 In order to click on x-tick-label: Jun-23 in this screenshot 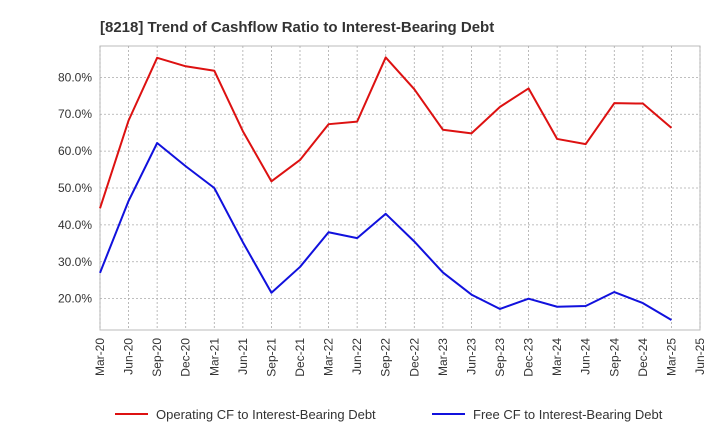, I will do `click(471, 356)`.